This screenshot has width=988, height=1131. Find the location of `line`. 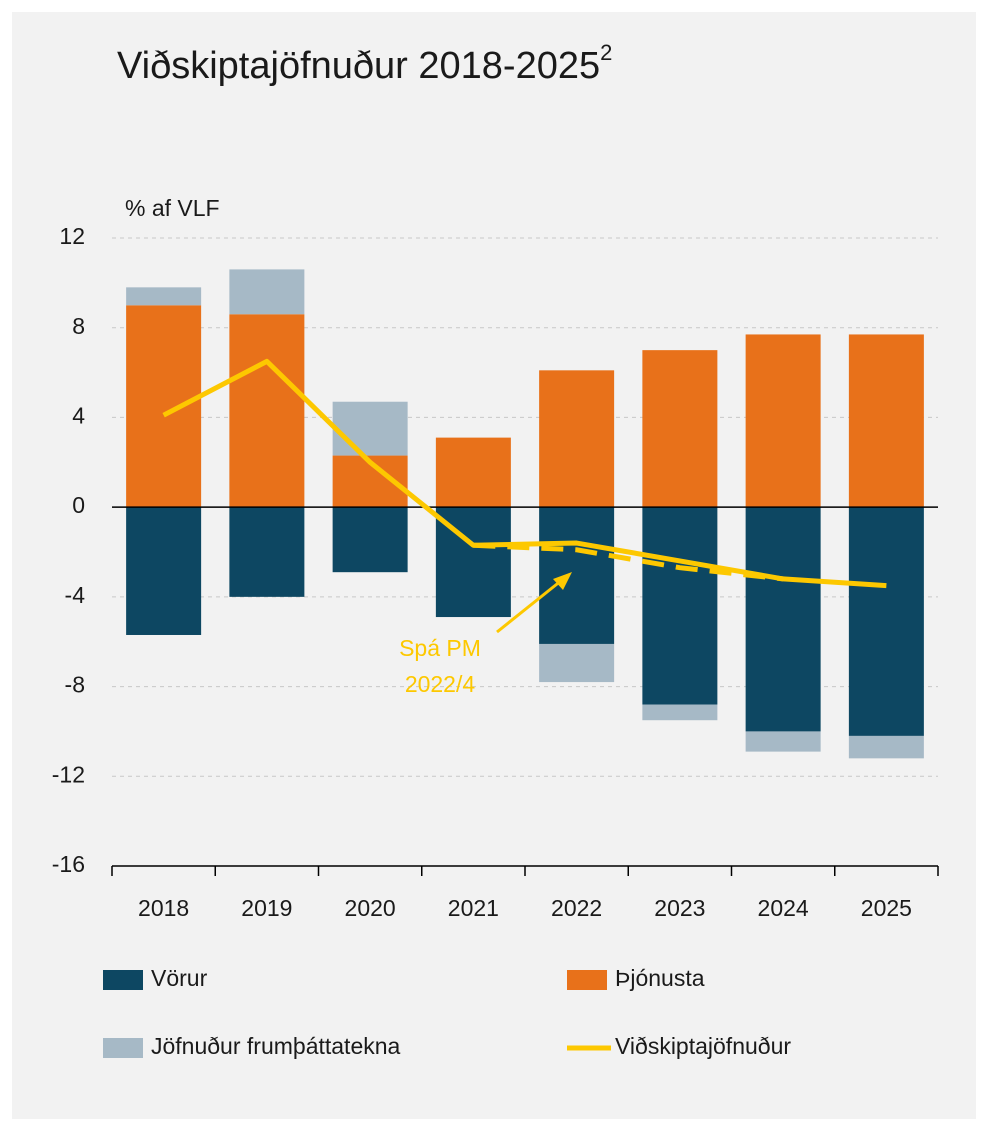

line is located at coordinates (524, 473).